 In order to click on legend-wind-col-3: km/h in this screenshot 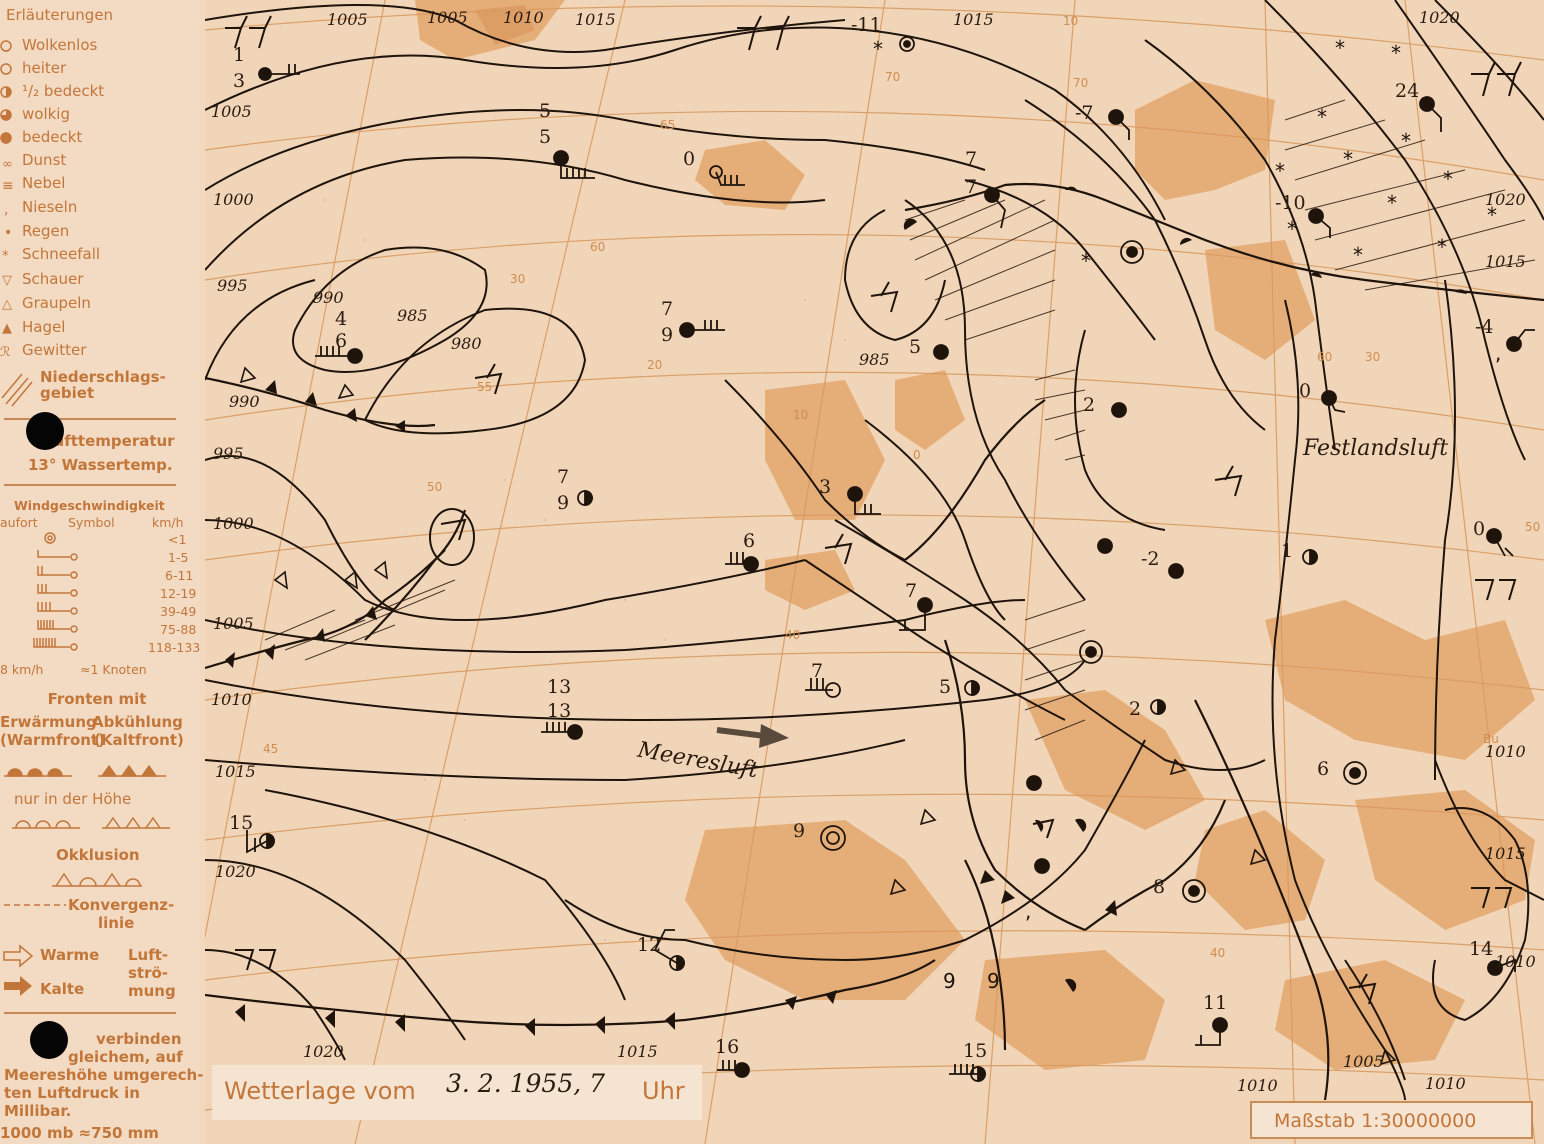, I will do `click(168, 522)`.